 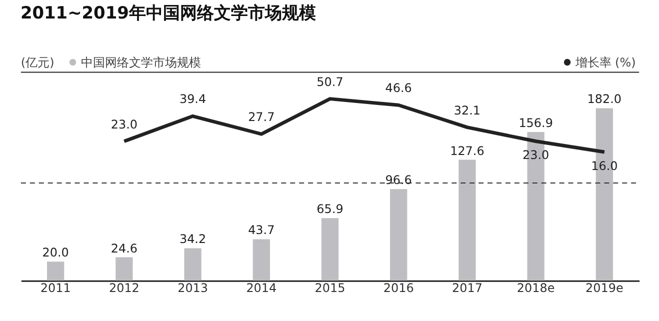 What do you see at coordinates (330, 81) in the screenshot?
I see `data-label: 50.7` at bounding box center [330, 81].